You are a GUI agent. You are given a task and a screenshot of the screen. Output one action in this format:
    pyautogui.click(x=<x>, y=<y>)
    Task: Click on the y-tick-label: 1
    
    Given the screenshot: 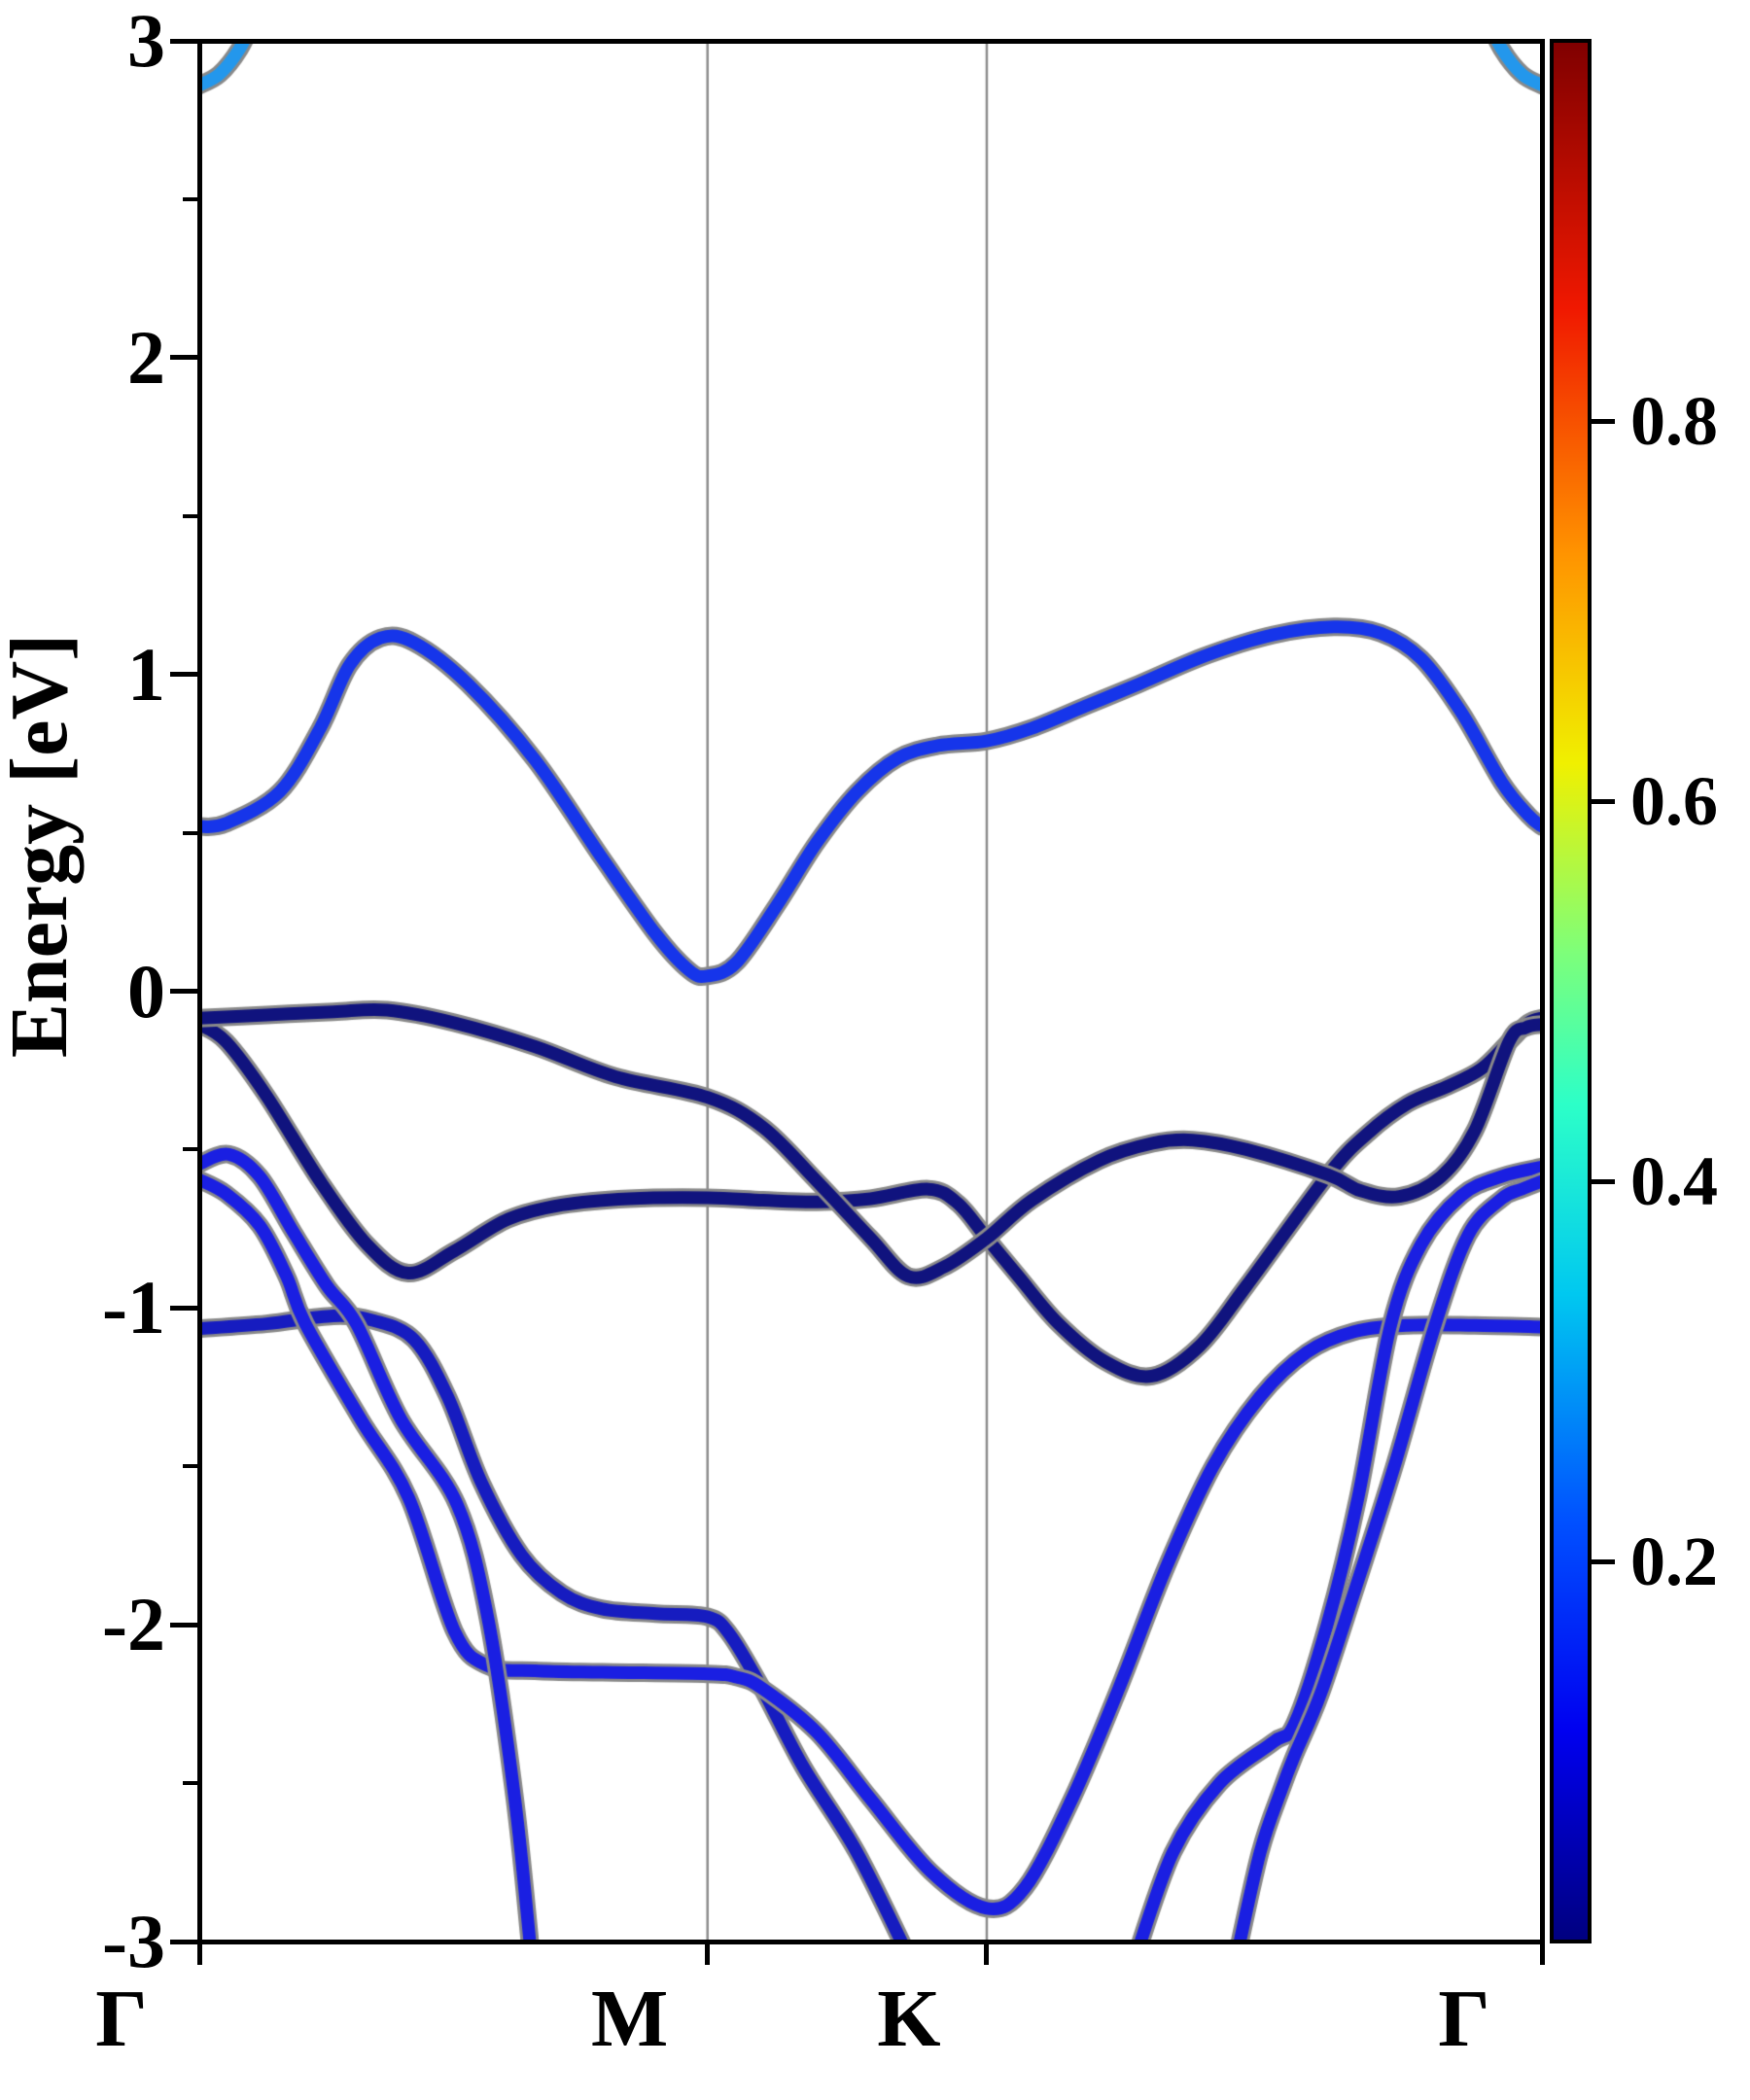 What is the action you would take?
    pyautogui.click(x=146, y=674)
    